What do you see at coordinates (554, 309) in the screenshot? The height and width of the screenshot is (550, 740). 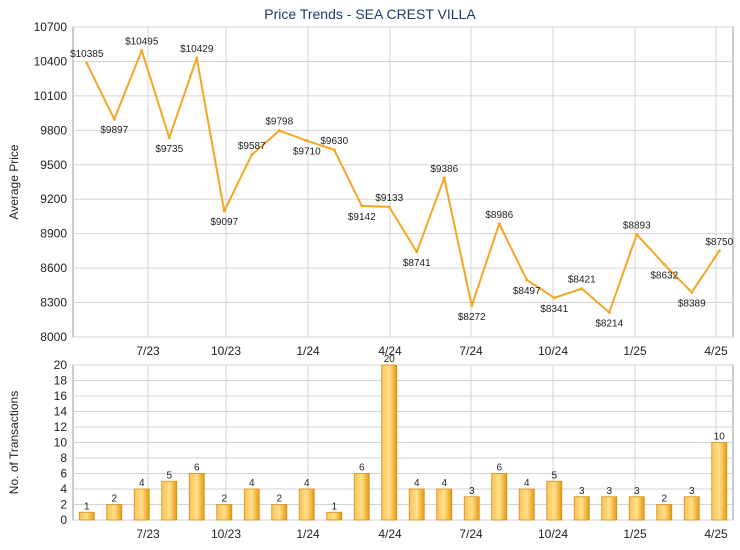 I see `price-data-label: $8341` at bounding box center [554, 309].